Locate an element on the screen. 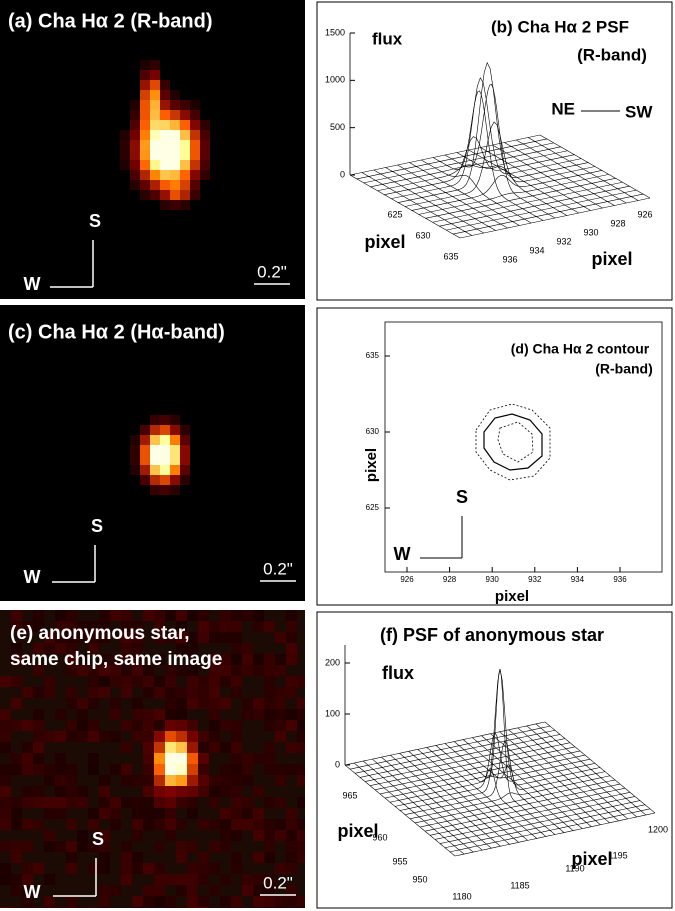 Image resolution: width=675 pixels, height=911 pixels. label: 928 is located at coordinates (617, 223).